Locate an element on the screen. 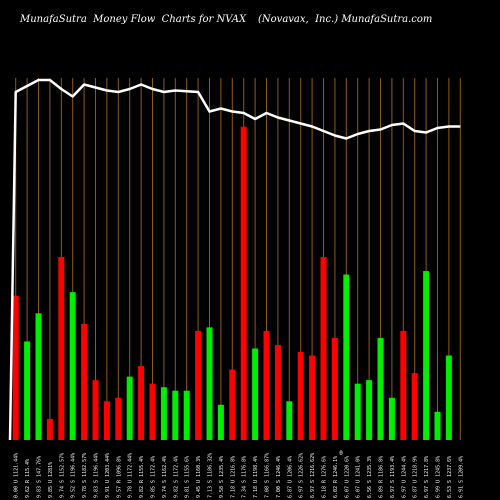 The width and height of the screenshot is (500, 500). x-tick-label: 7.18 U 1216.8% is located at coordinates (233, 477).